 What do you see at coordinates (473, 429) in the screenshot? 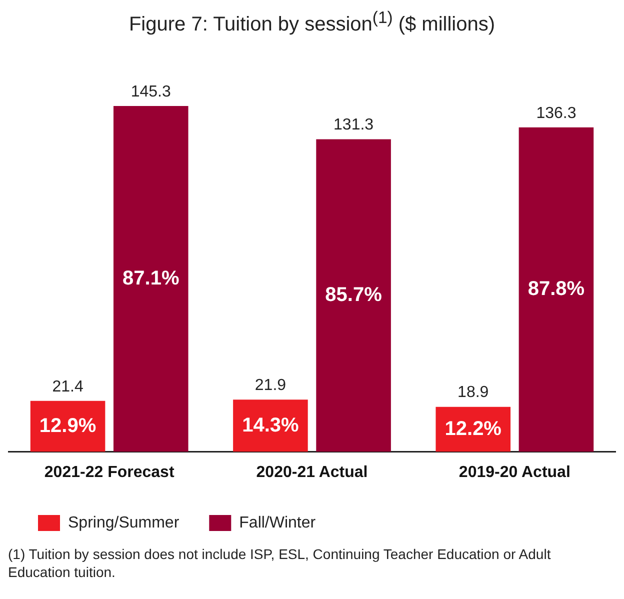
I see `annotation: 12.2%` at bounding box center [473, 429].